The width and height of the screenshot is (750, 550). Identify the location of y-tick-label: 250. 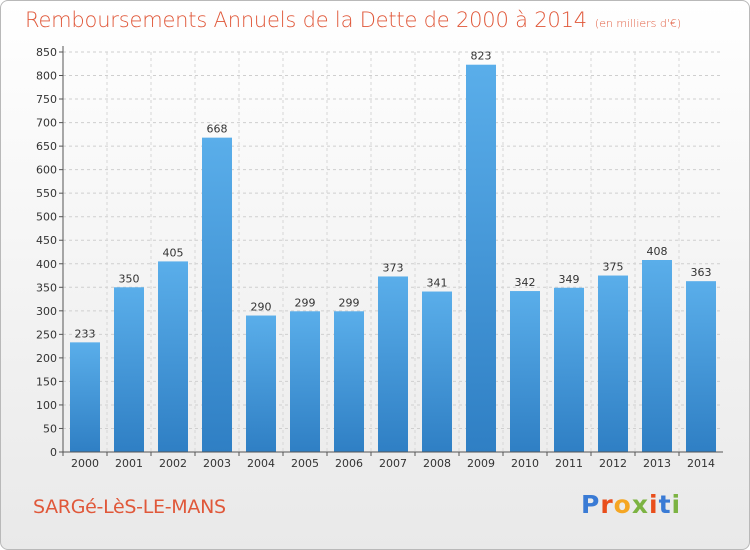
(46, 334).